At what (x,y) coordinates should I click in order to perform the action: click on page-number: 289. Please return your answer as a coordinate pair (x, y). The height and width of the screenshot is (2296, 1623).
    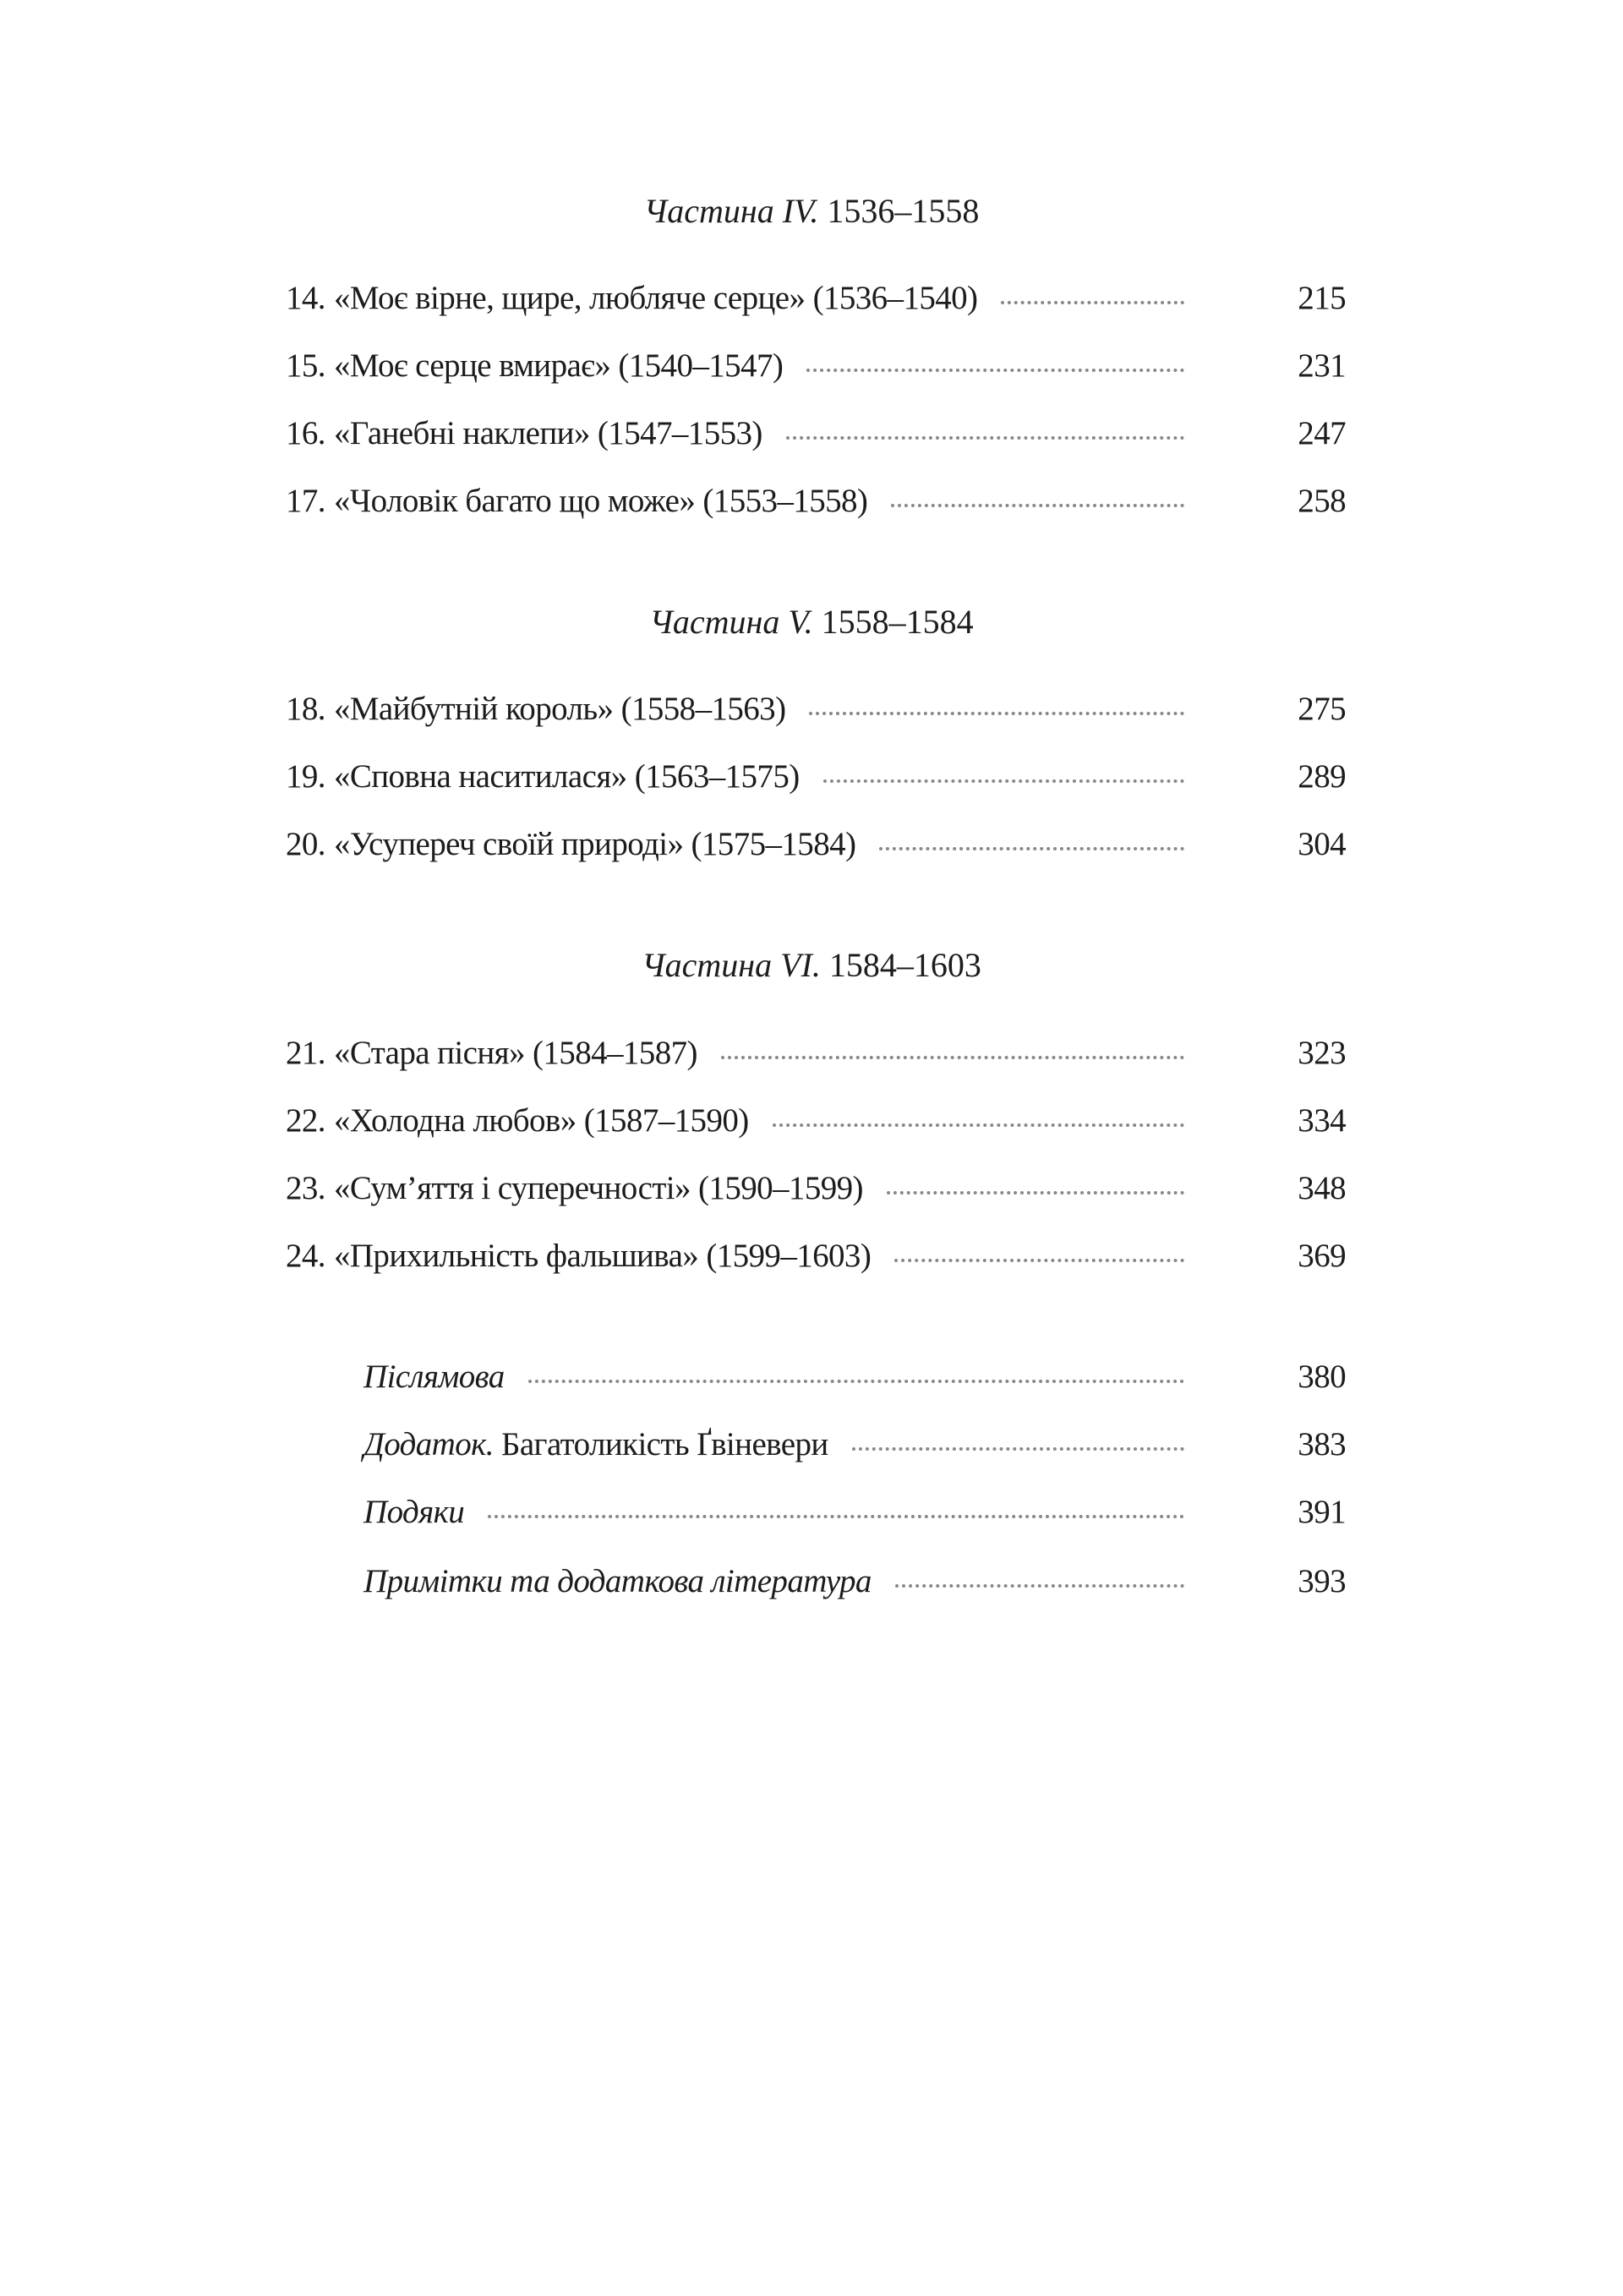
    Looking at the image, I should click on (1322, 776).